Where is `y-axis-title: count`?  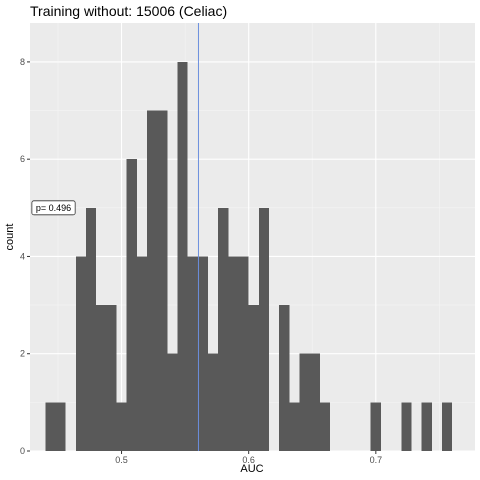
y-axis-title: count is located at coordinates (10, 237).